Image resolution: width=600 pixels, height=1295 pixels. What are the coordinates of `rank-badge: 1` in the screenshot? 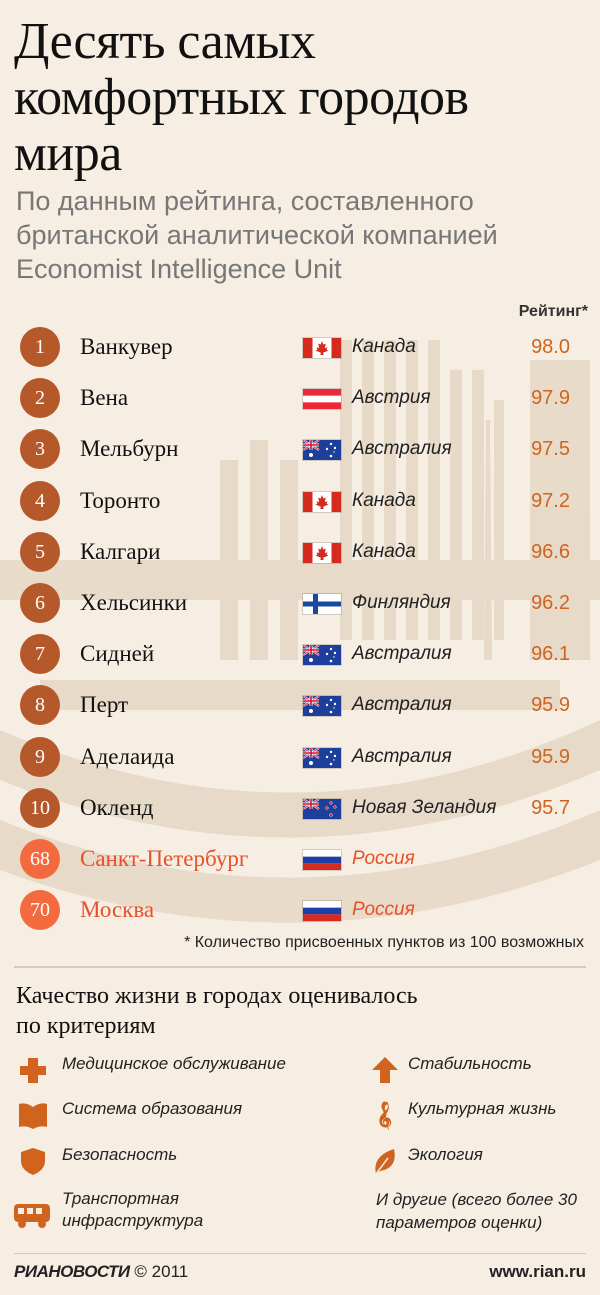 It's located at (40, 347).